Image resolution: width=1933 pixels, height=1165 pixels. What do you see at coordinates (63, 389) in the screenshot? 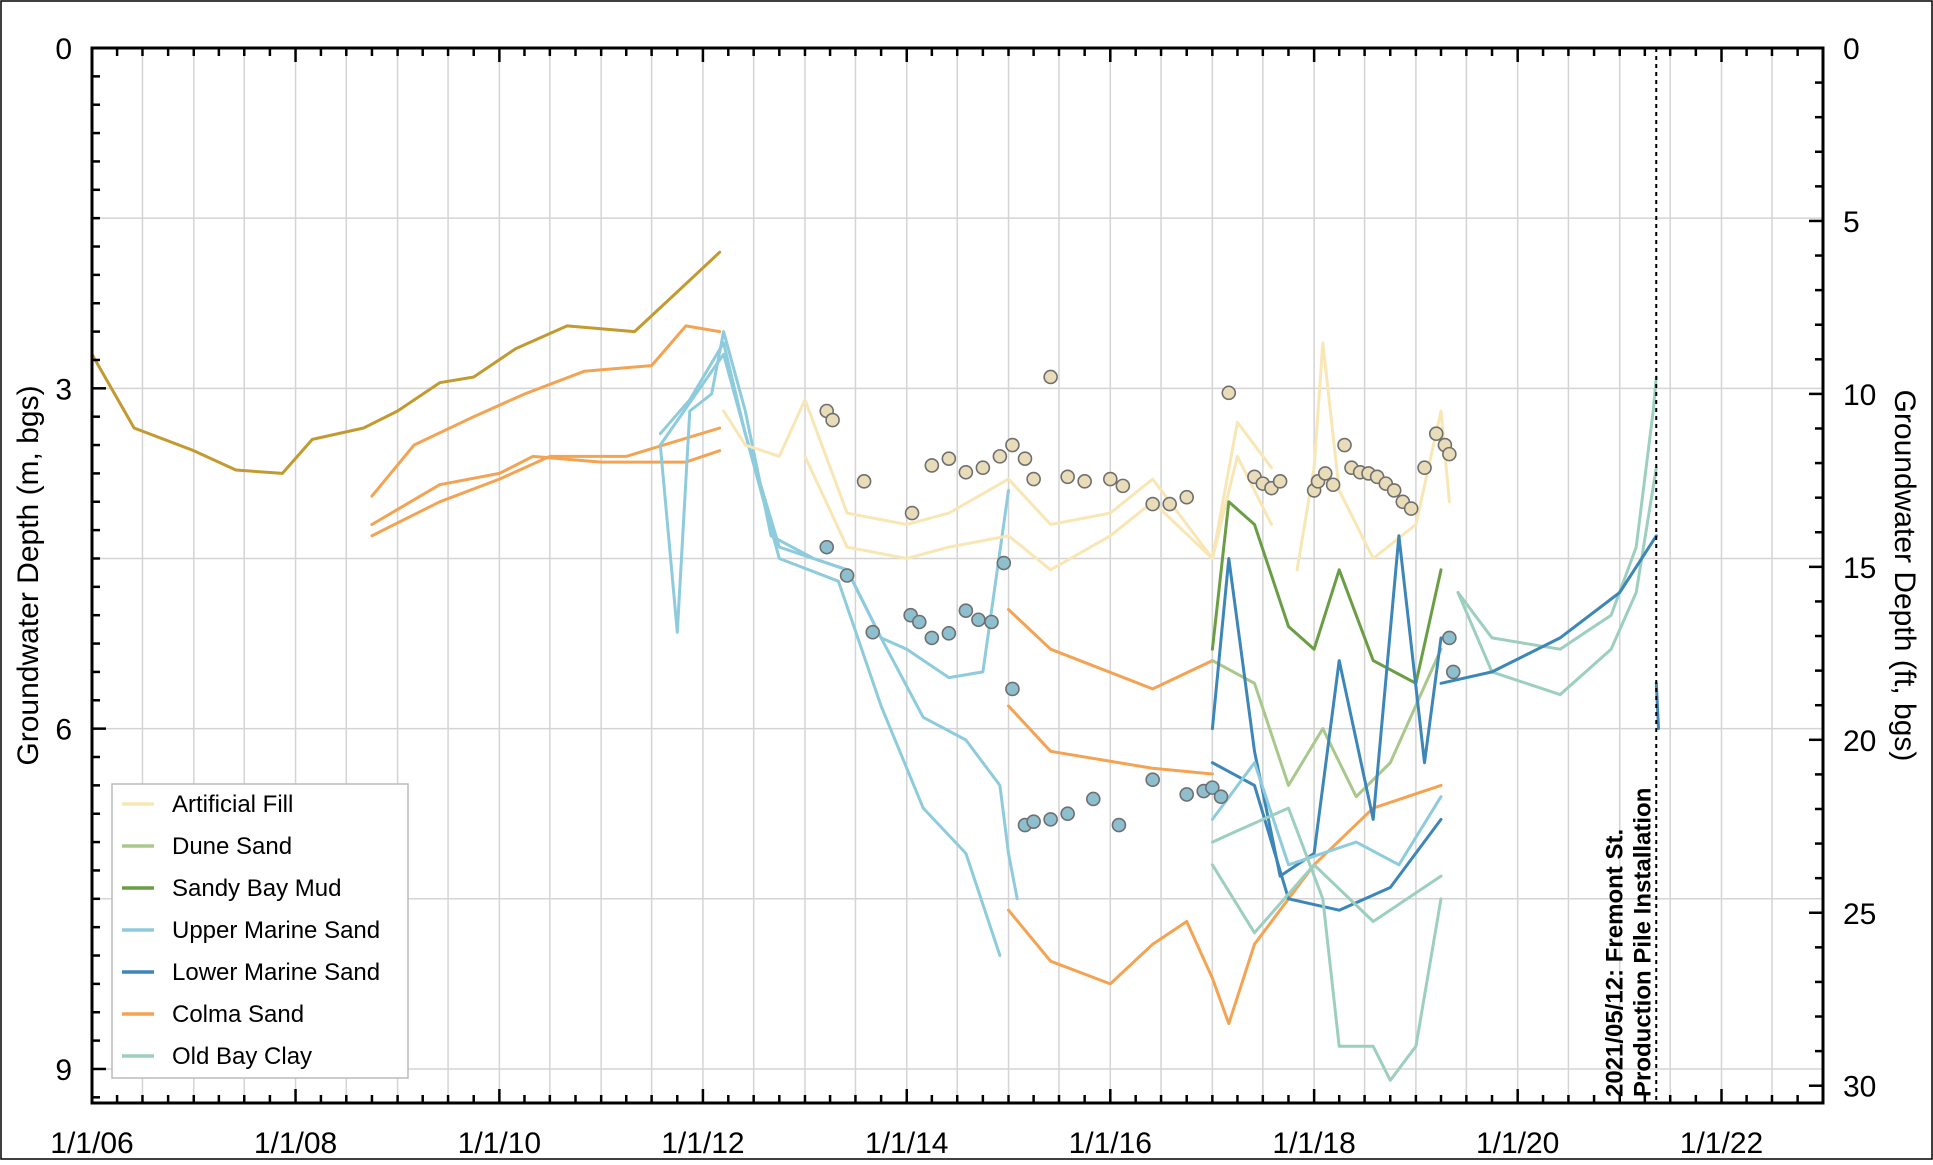
I see `y-left-tick-label: 3` at bounding box center [63, 389].